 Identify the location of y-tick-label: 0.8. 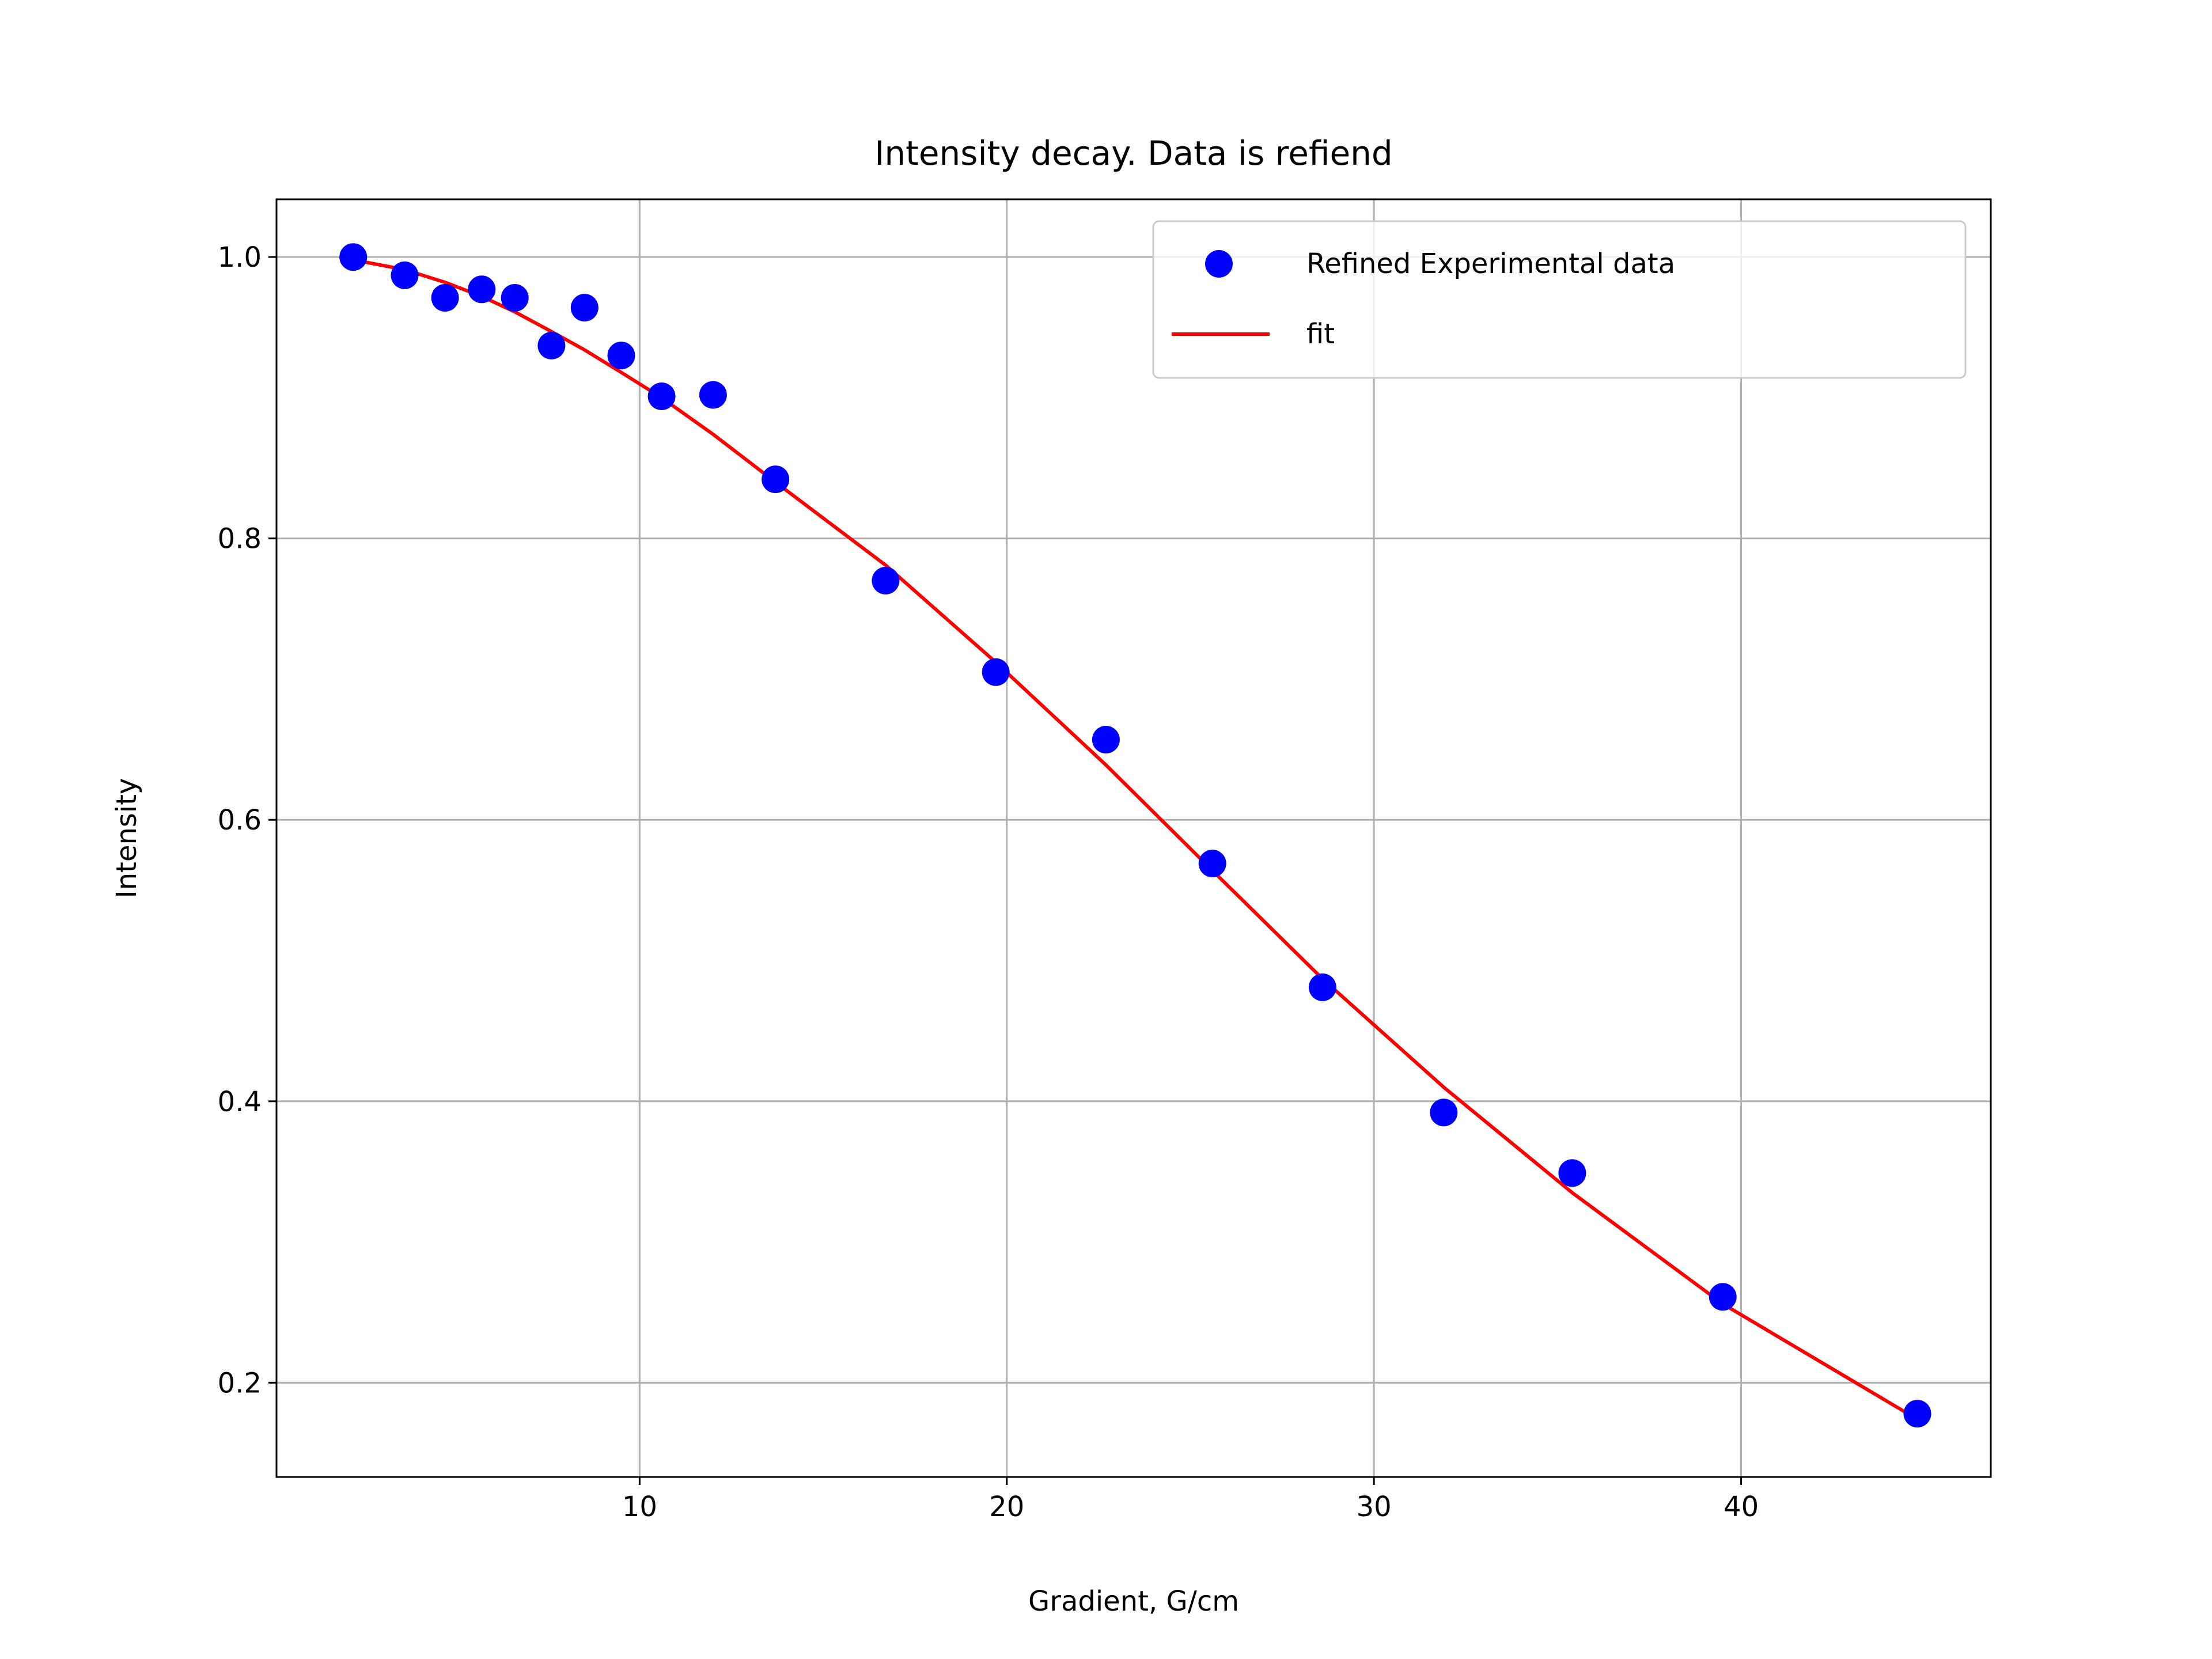
(240, 539).